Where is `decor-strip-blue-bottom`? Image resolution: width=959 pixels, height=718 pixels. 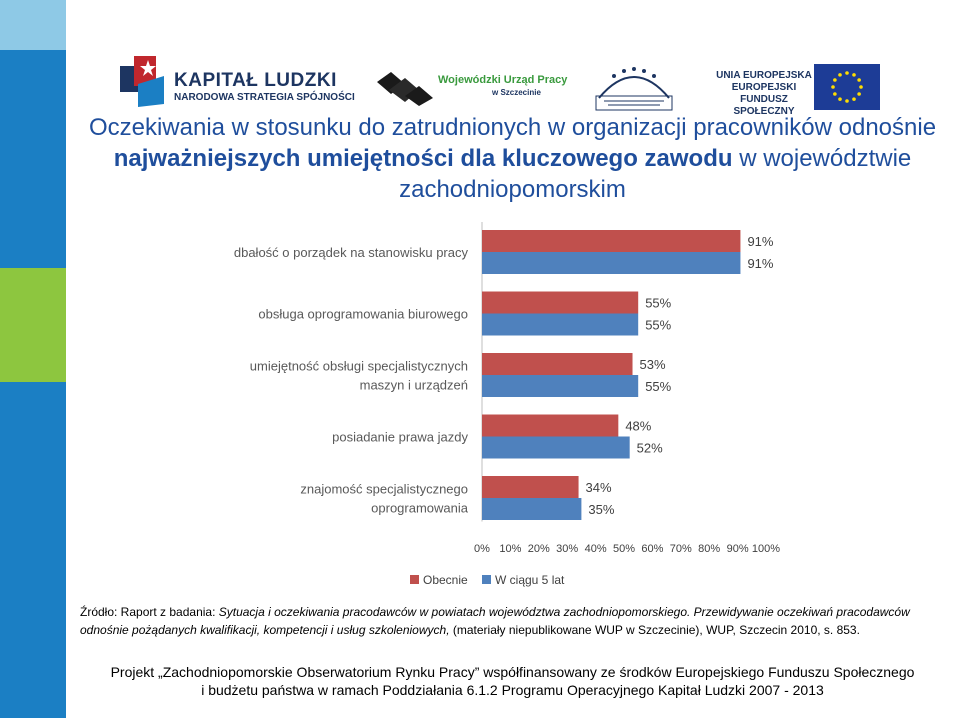 decor-strip-blue-bottom is located at coordinates (33, 550).